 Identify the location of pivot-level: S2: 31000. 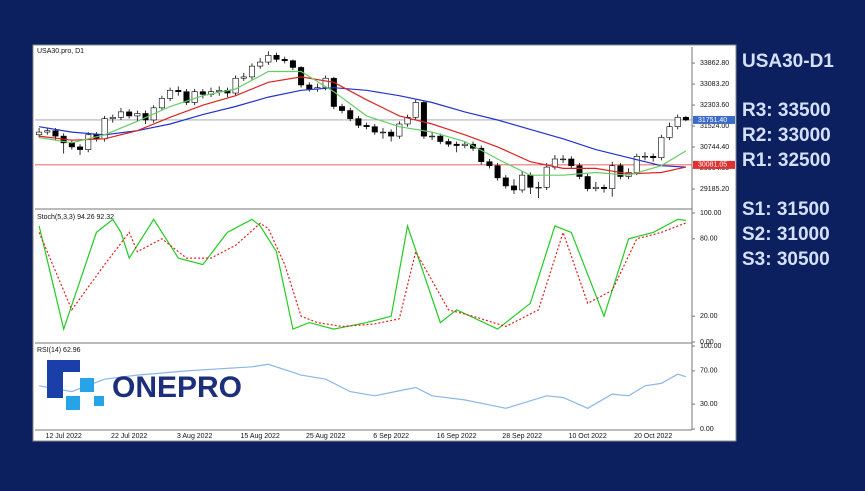
(786, 234).